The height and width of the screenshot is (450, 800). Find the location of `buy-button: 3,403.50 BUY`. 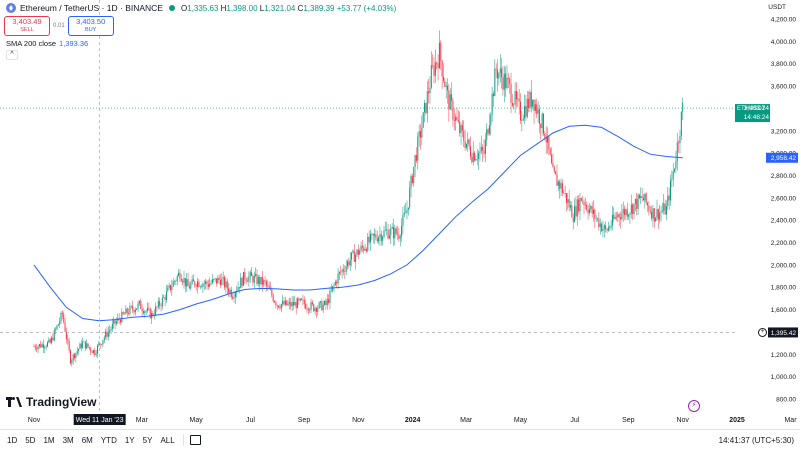

buy-button: 3,403.50 BUY is located at coordinates (90, 26).